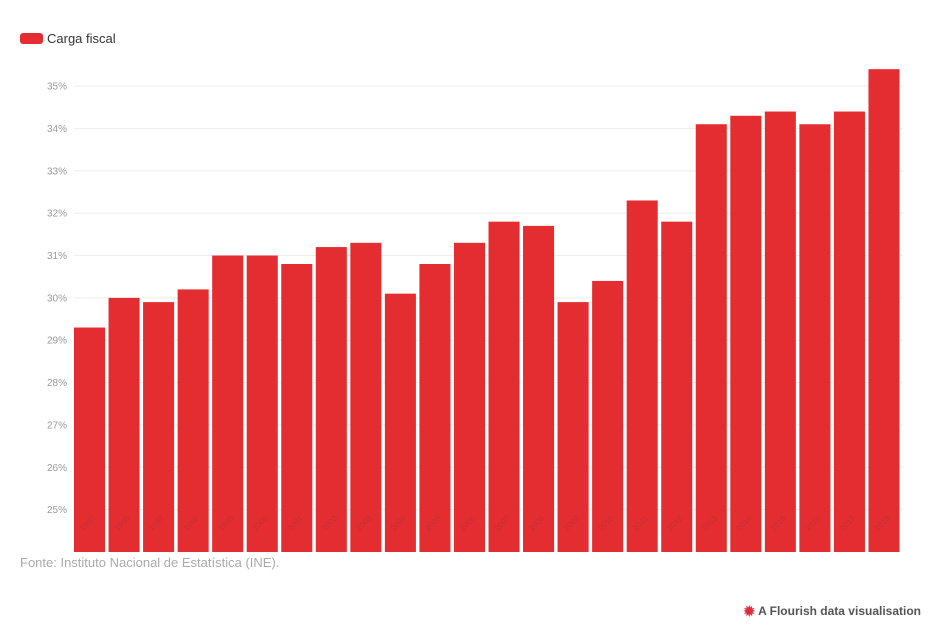 This screenshot has width=938, height=632. What do you see at coordinates (815, 338) in the screenshot?
I see `bar-2016` at bounding box center [815, 338].